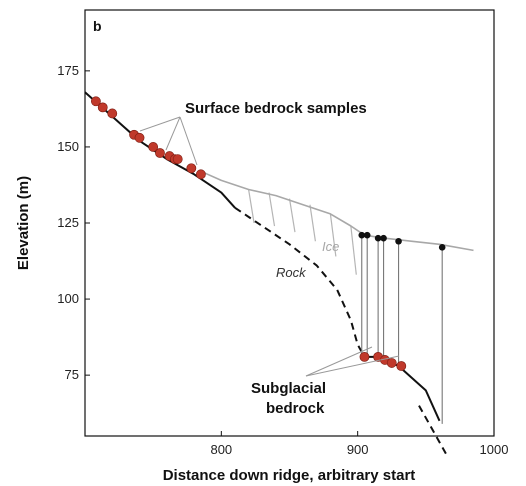 The width and height of the screenshot is (526, 486). Describe the element at coordinates (358, 449) in the screenshot. I see `x-tick-label-1: 900` at that location.